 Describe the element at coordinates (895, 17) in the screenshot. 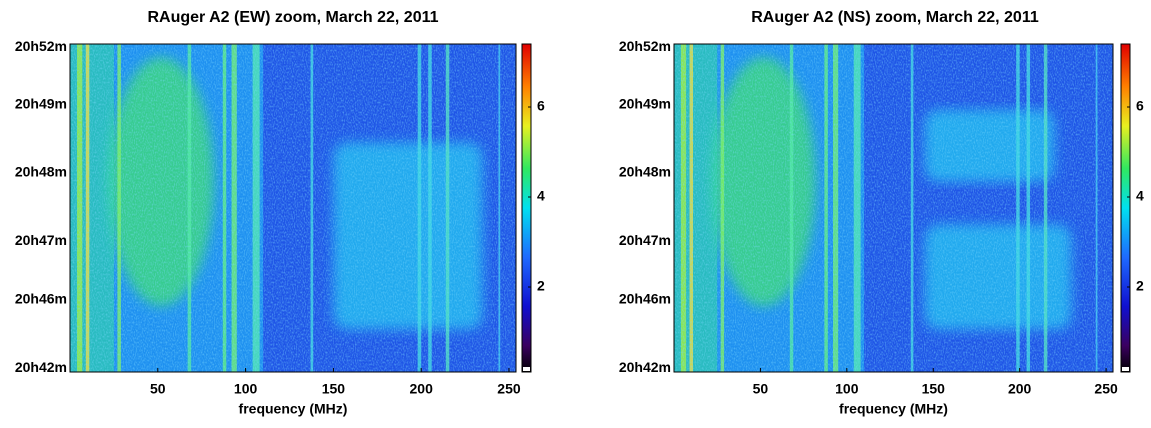

I see `chart-title: RAuger A2 (NS) zoom, March 22, 2011` at that location.